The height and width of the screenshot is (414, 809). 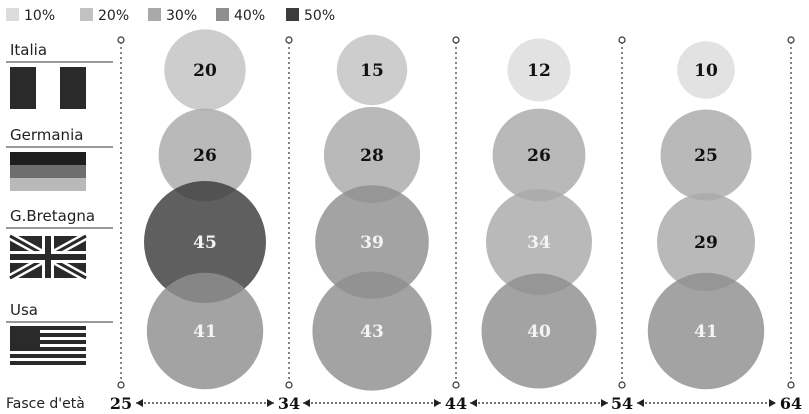 I want to click on bubble-value-germania-44-54: 26, so click(x=539, y=156).